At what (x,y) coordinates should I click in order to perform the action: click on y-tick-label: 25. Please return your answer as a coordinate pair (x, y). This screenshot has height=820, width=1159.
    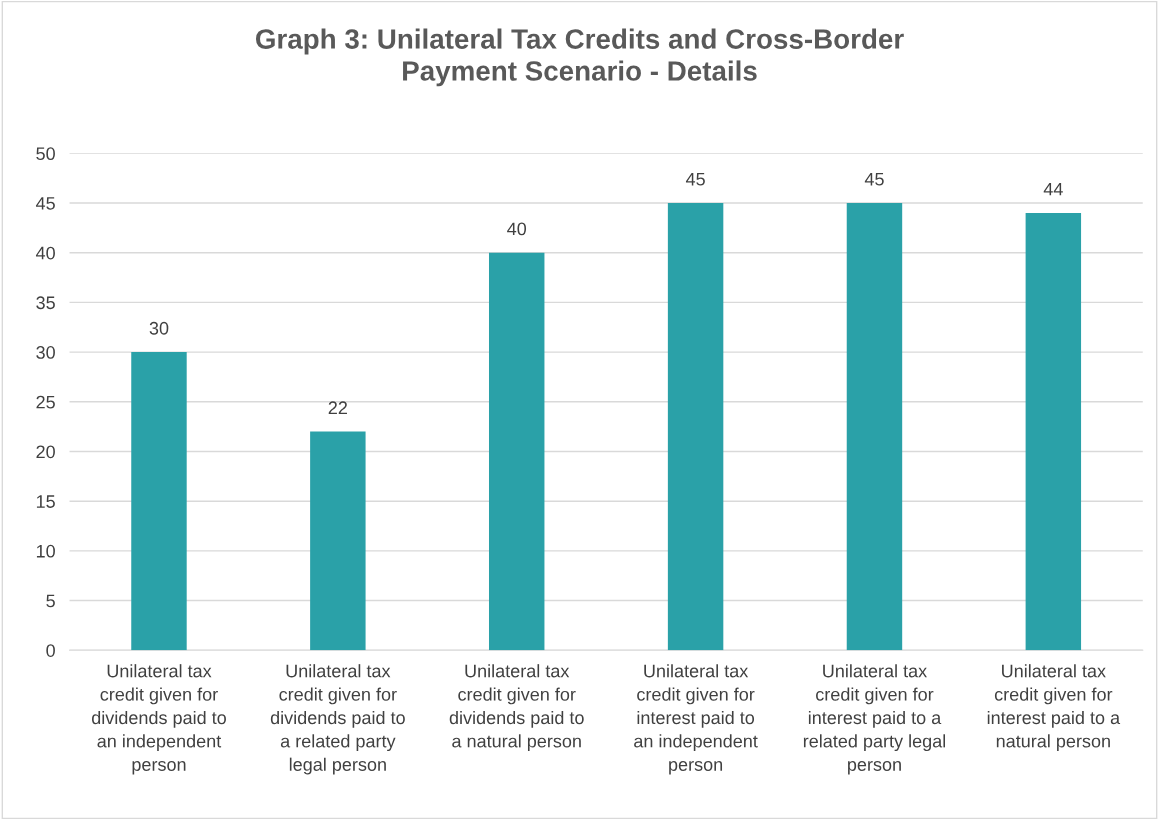
    Looking at the image, I should click on (45, 402).